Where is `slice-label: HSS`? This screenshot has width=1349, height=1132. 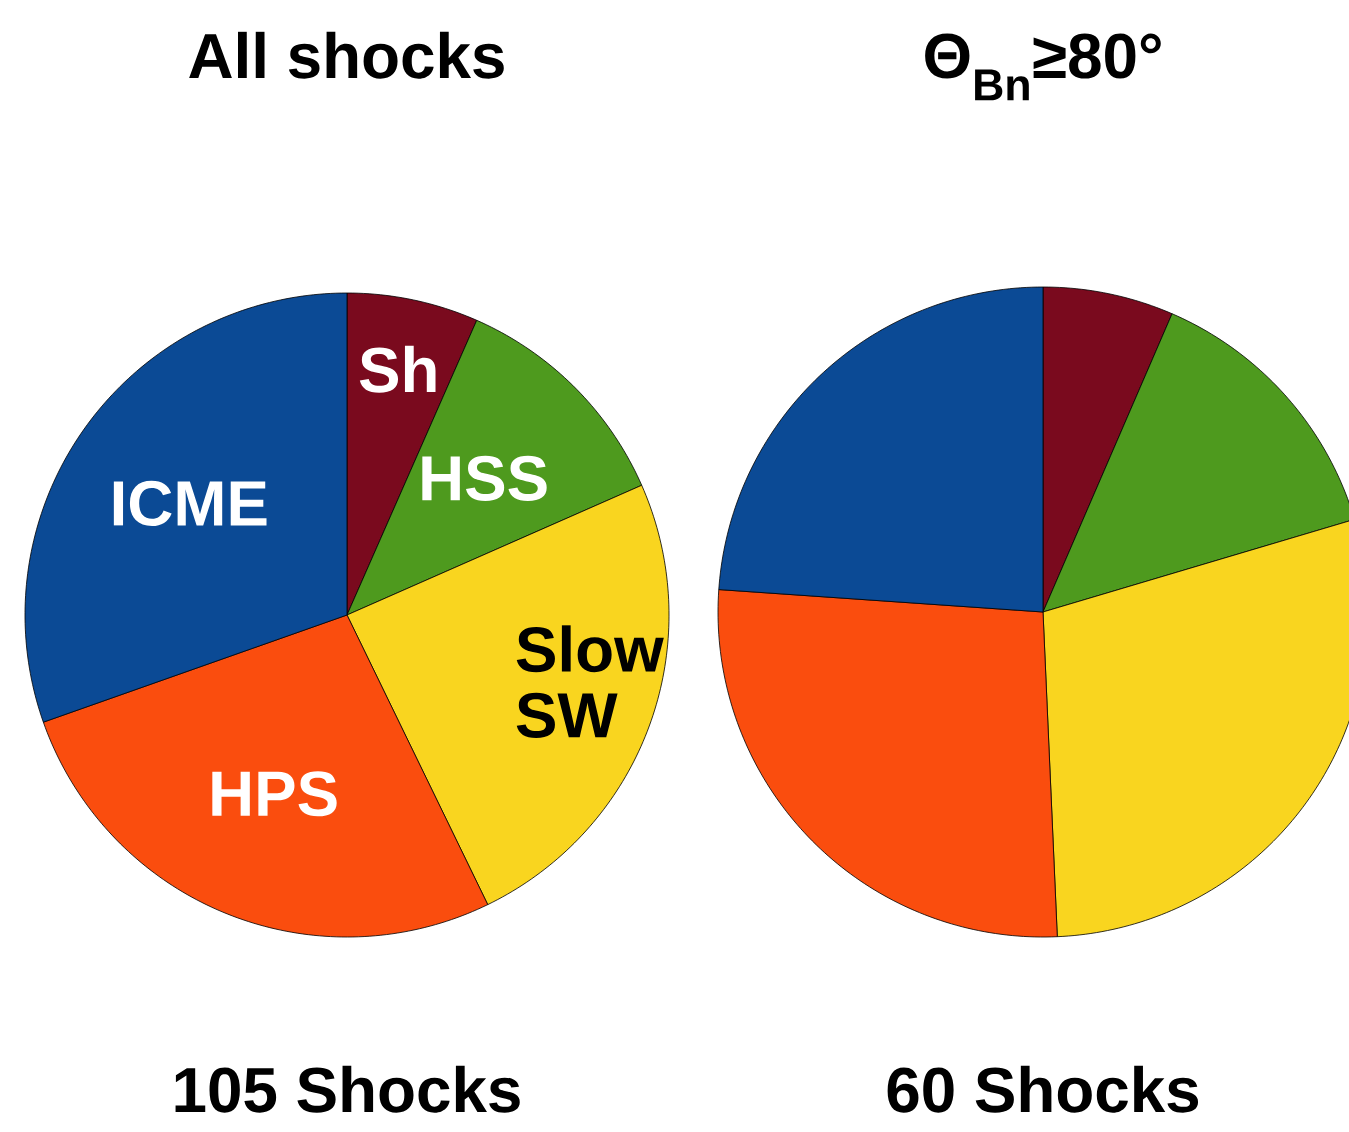 slice-label: HSS is located at coordinates (484, 478).